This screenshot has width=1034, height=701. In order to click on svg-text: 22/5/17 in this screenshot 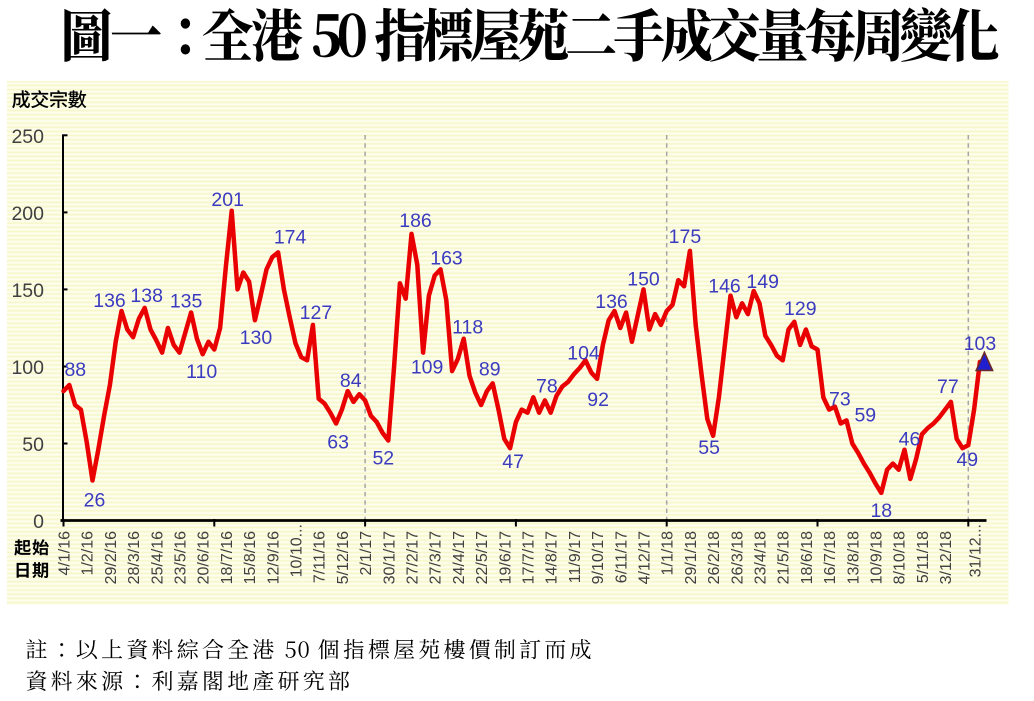, I will do `click(482, 557)`.